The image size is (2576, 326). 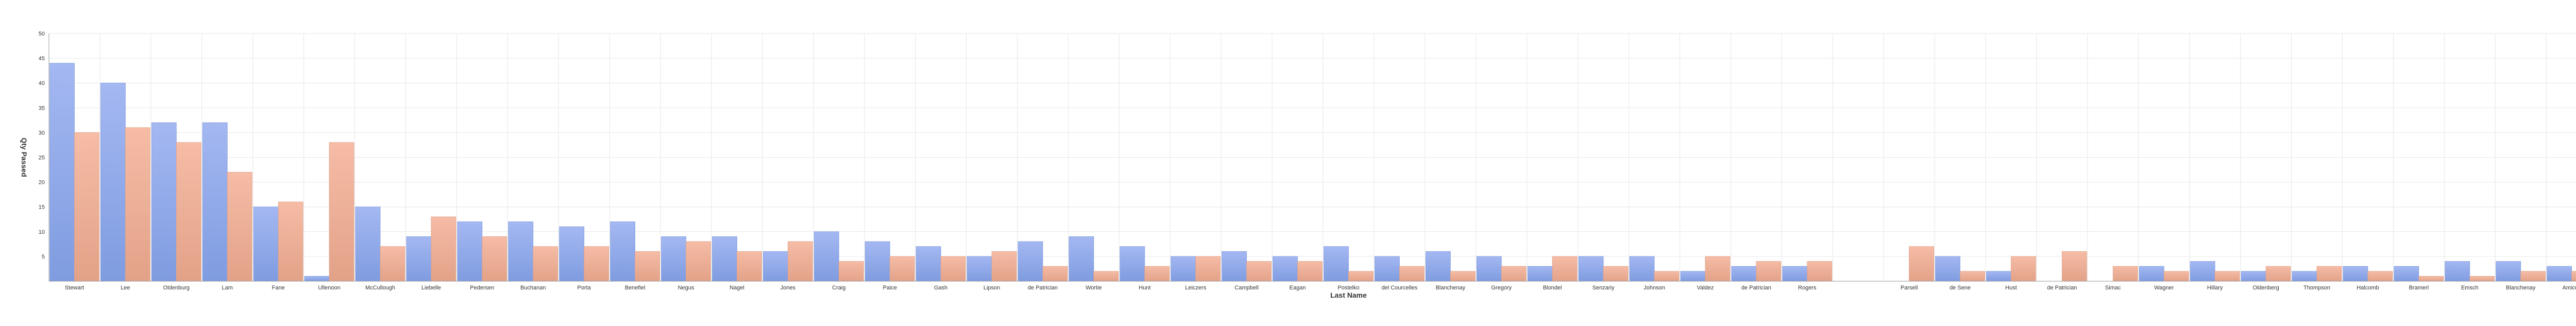 I want to click on bar-s0-c25, so click(x=1337, y=264).